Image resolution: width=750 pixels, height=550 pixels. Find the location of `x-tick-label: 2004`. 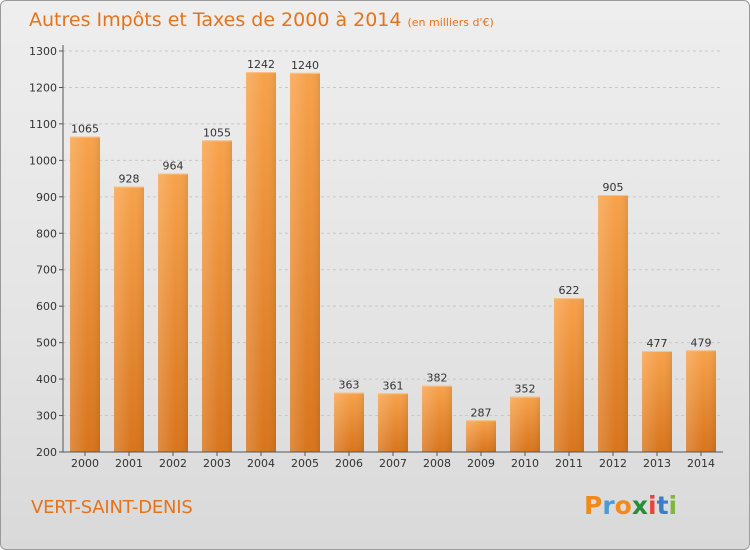

x-tick-label: 2004 is located at coordinates (261, 463).